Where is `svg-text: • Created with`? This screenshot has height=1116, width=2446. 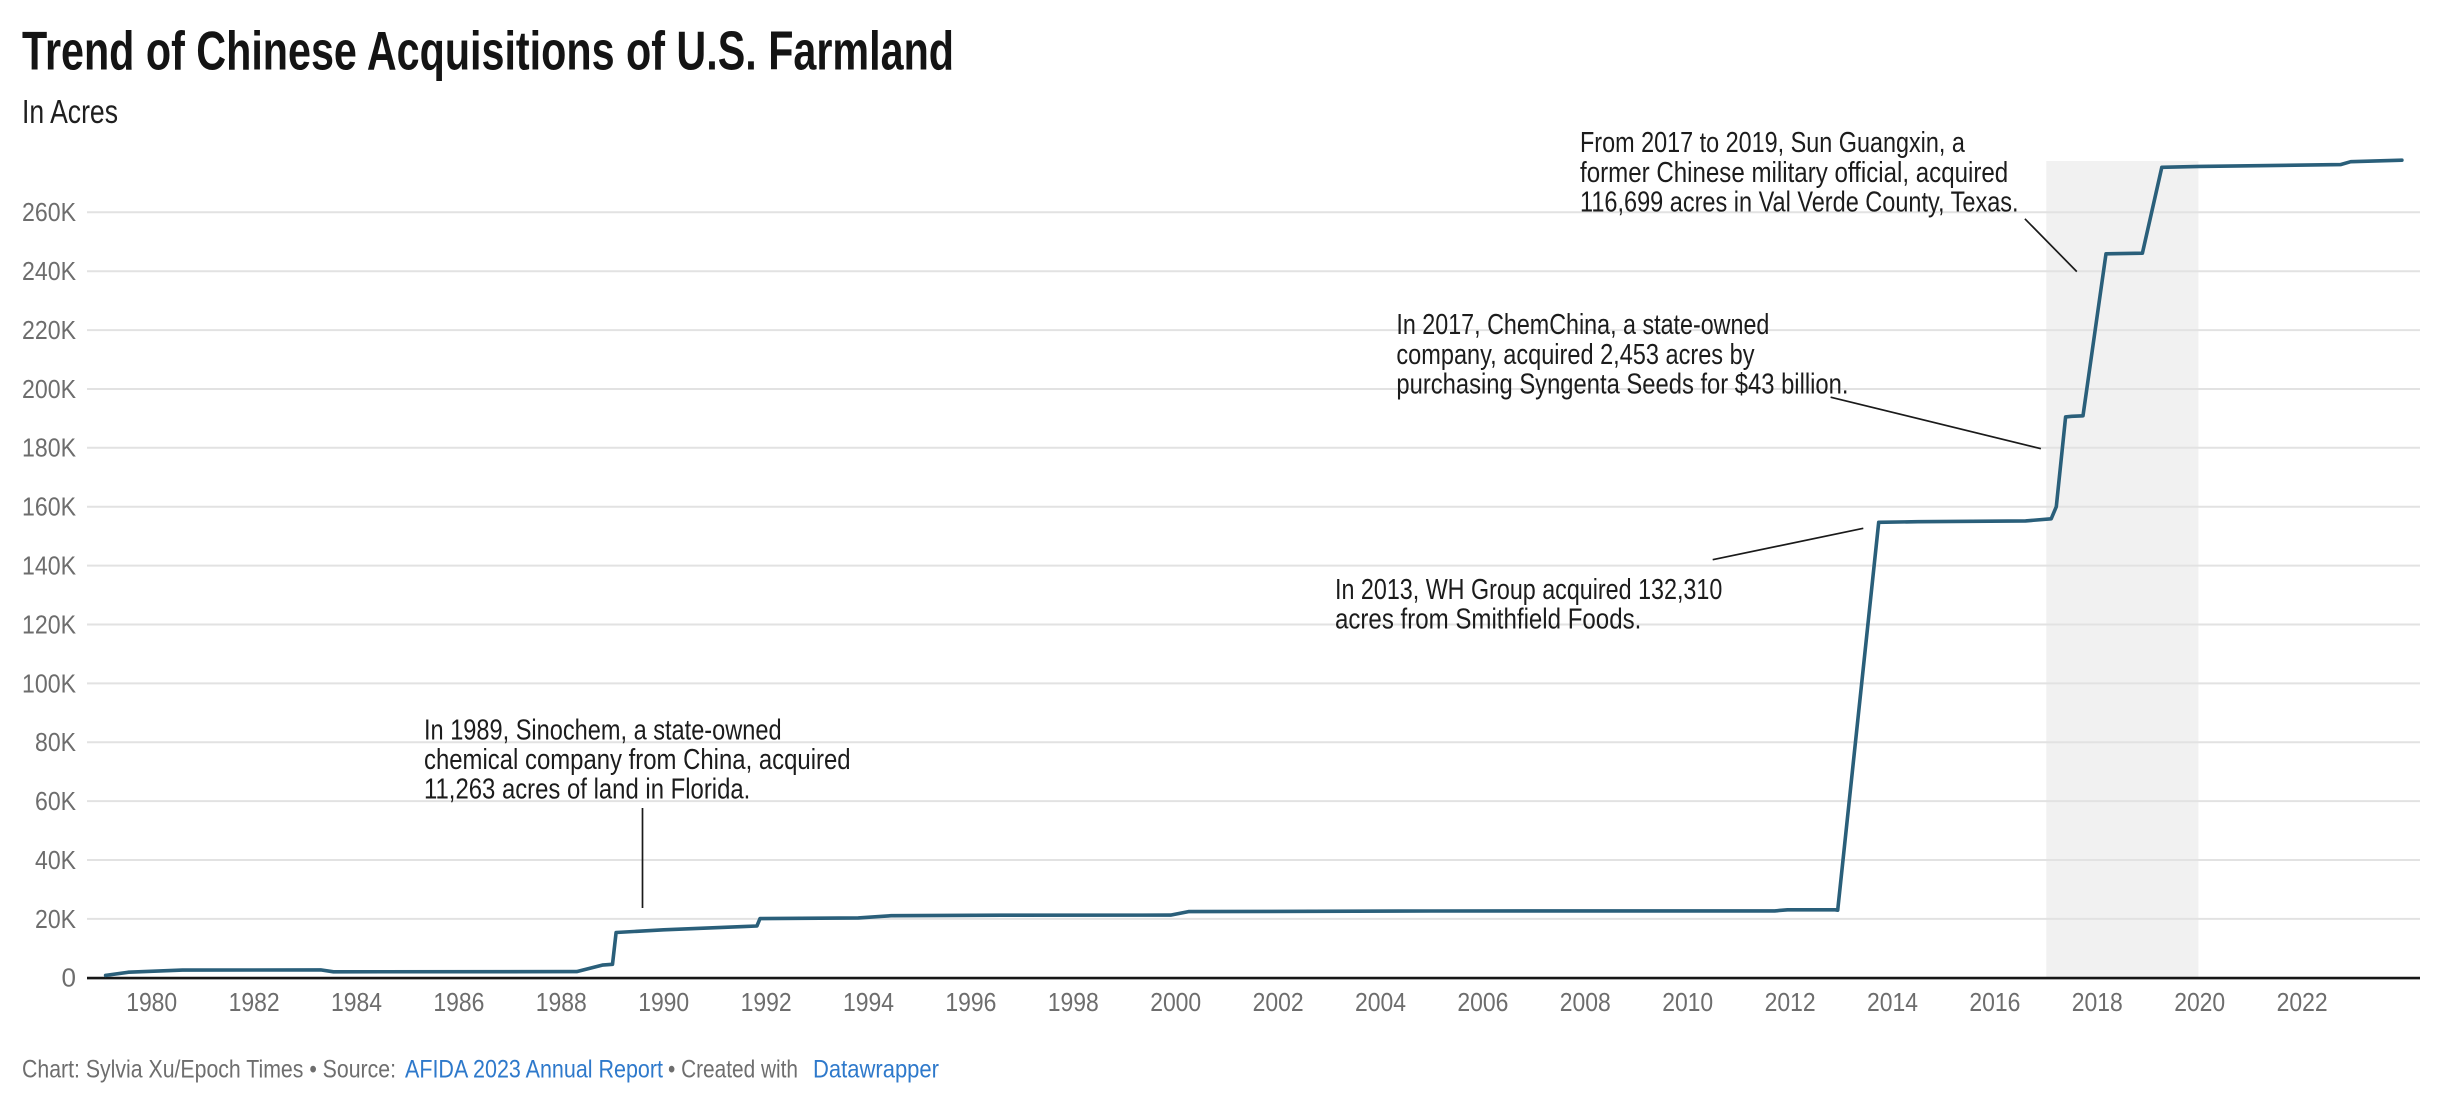 svg-text: • Created with is located at coordinates (733, 1069).